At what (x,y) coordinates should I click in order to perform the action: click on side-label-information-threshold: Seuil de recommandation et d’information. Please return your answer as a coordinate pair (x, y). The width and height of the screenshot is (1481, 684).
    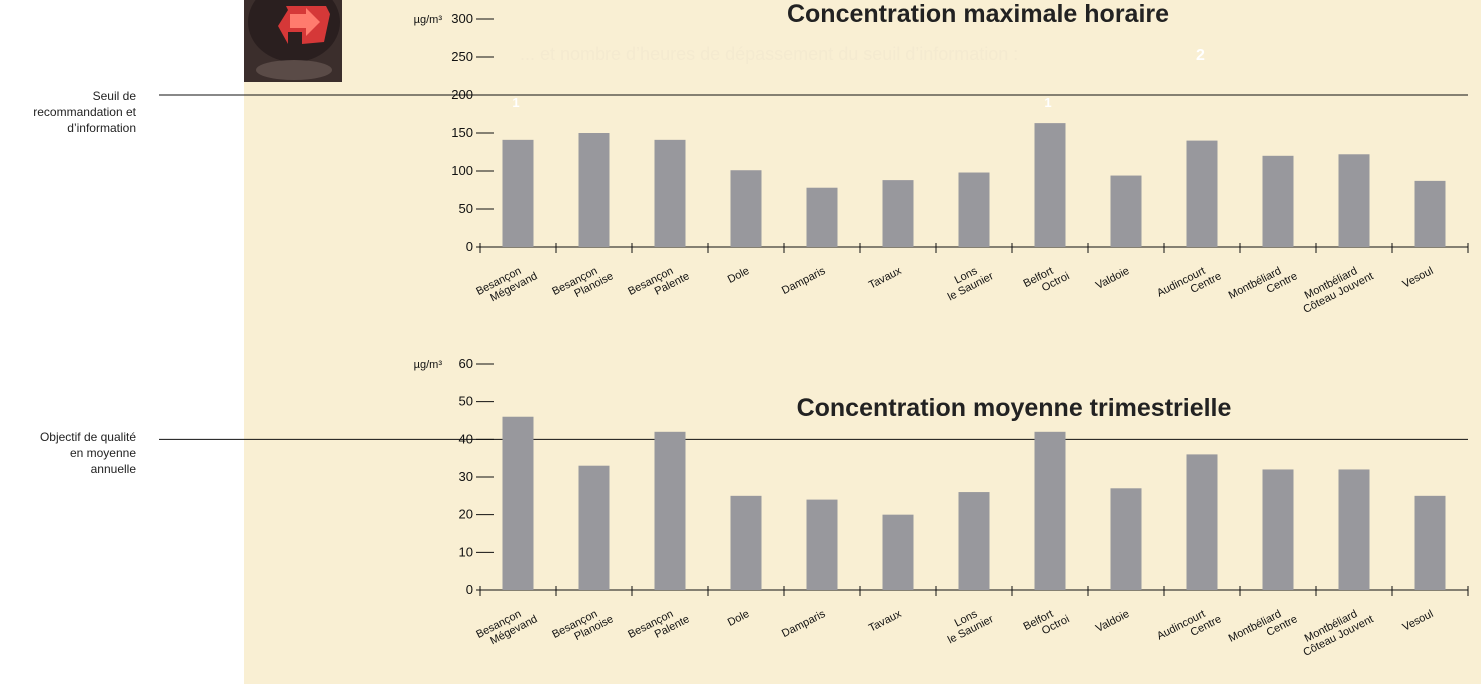
    Looking at the image, I should click on (84, 112).